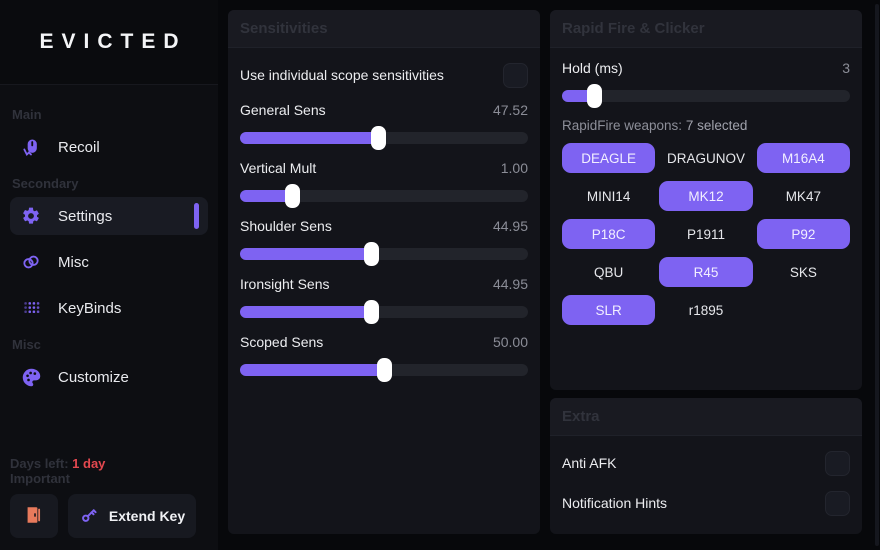  I want to click on scope-sens-checkbox, so click(515, 75).